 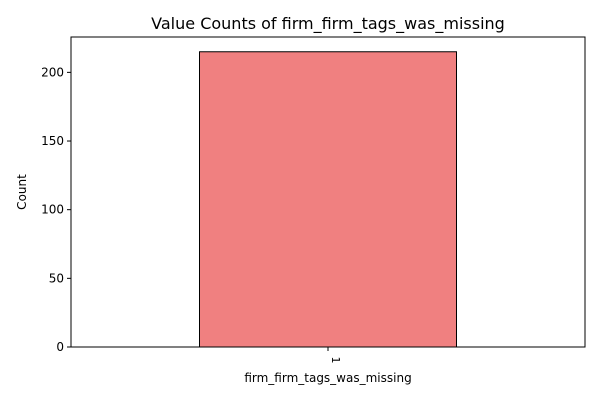 I want to click on y-tick-label: 0, so click(x=60, y=347).